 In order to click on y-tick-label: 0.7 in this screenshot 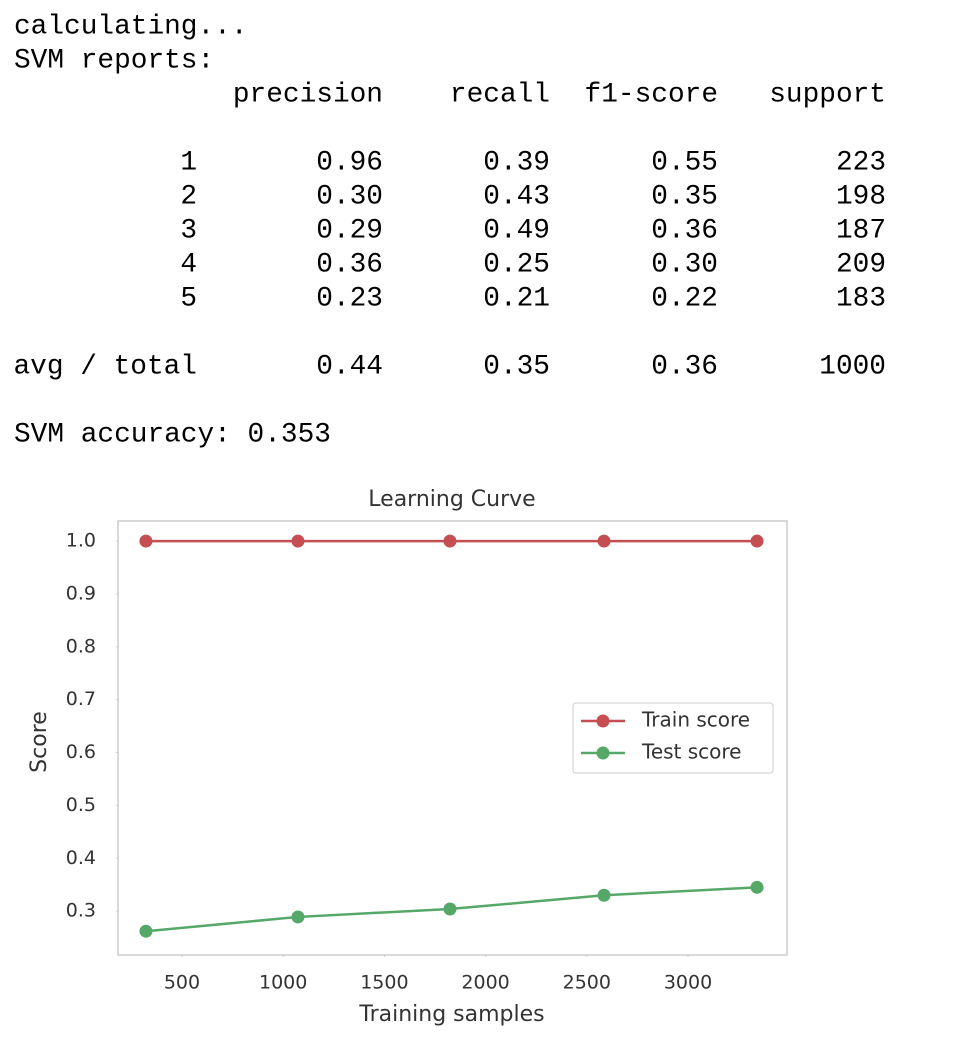, I will do `click(81, 699)`.